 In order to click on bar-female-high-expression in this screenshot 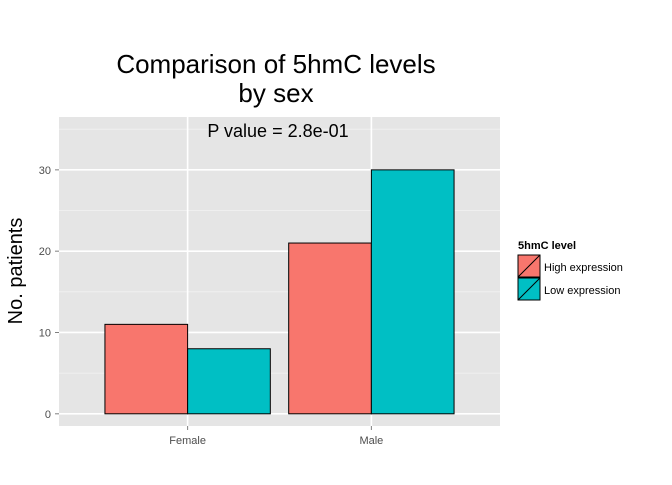, I will do `click(146, 369)`.